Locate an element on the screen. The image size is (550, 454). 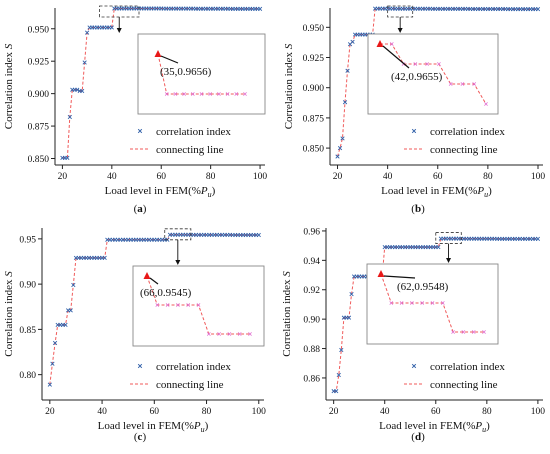
y-tick-label: 0.80 is located at coordinates (27, 376).